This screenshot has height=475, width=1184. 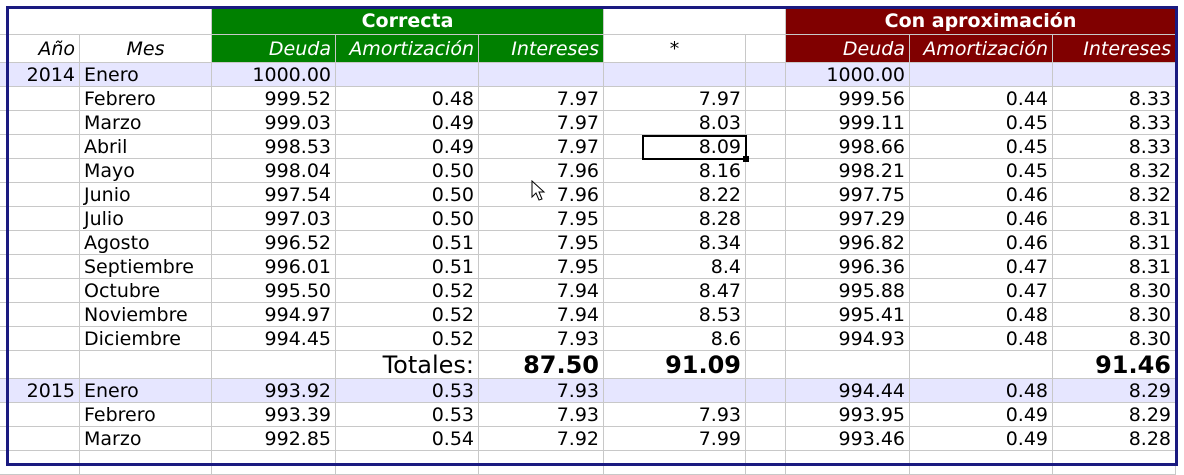 I want to click on cell-deuda2: 999.11, so click(x=848, y=123).